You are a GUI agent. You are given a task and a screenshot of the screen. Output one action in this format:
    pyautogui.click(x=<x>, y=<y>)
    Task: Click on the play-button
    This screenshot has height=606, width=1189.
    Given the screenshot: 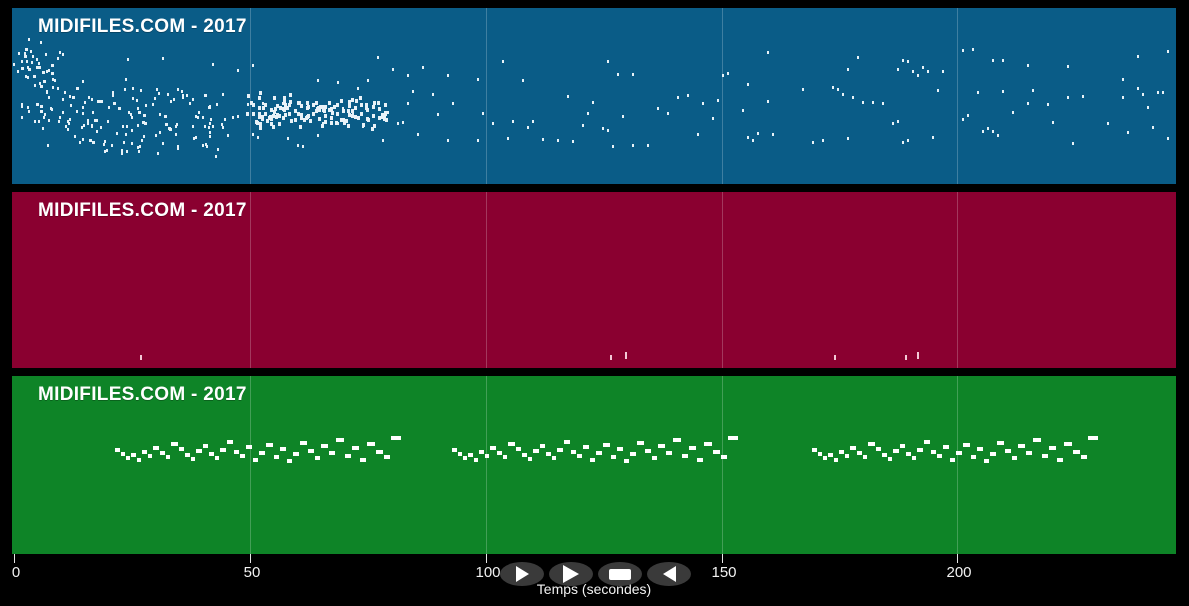 What is the action you would take?
    pyautogui.click(x=522, y=574)
    